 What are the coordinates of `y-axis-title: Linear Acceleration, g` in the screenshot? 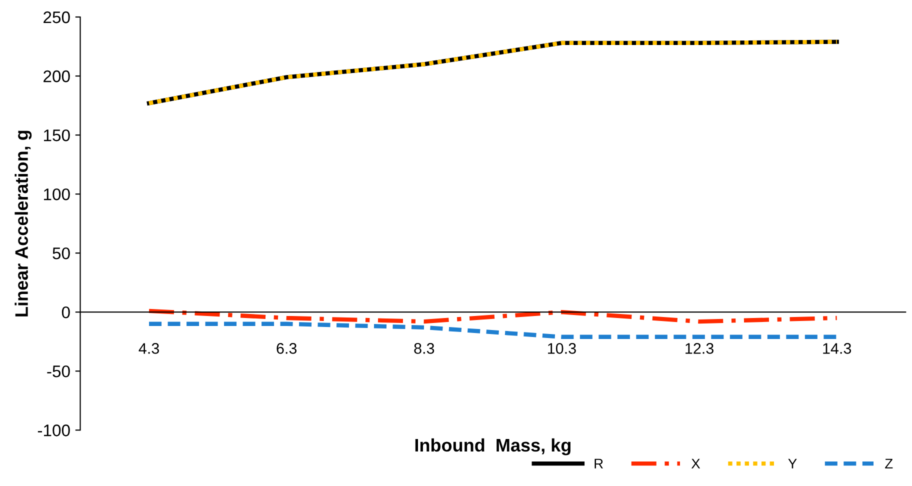 It's located at (23, 223).